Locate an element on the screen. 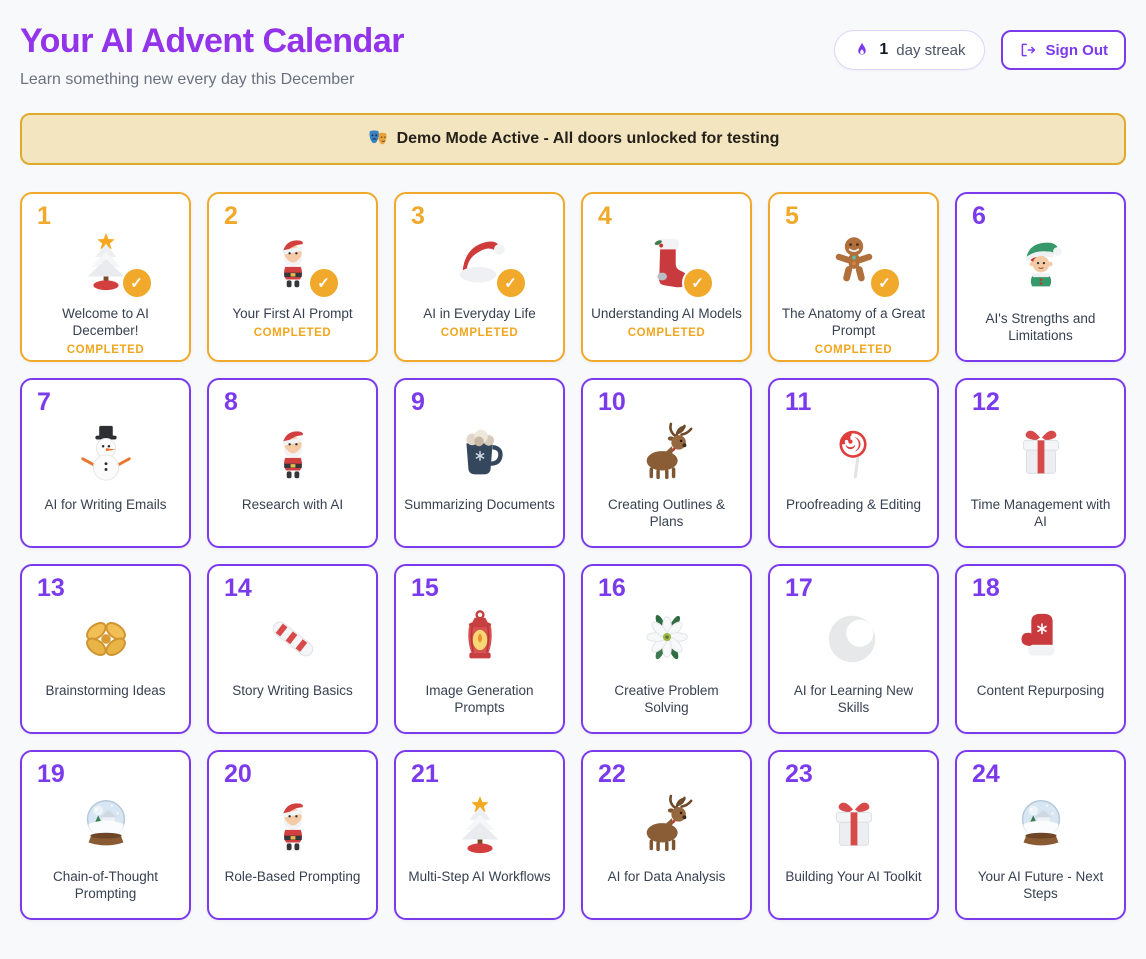 This screenshot has height=959, width=1146. streak-badge: 1 day streak is located at coordinates (909, 50).